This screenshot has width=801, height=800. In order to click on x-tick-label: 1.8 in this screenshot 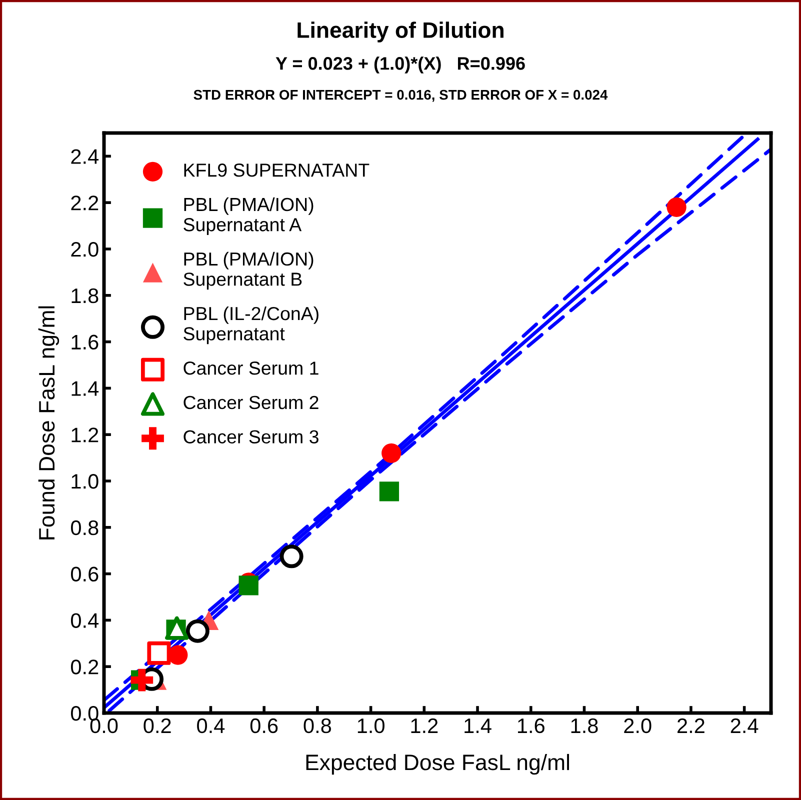, I will do `click(584, 726)`.